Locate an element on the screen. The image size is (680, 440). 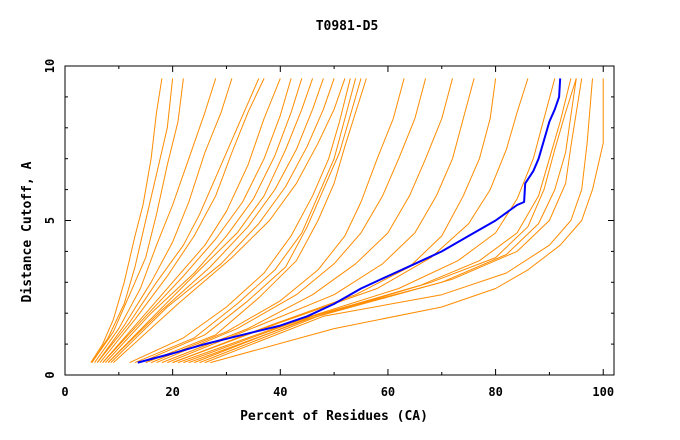
y-axis-label: Distance Cutoff, A is located at coordinates (27, 231).